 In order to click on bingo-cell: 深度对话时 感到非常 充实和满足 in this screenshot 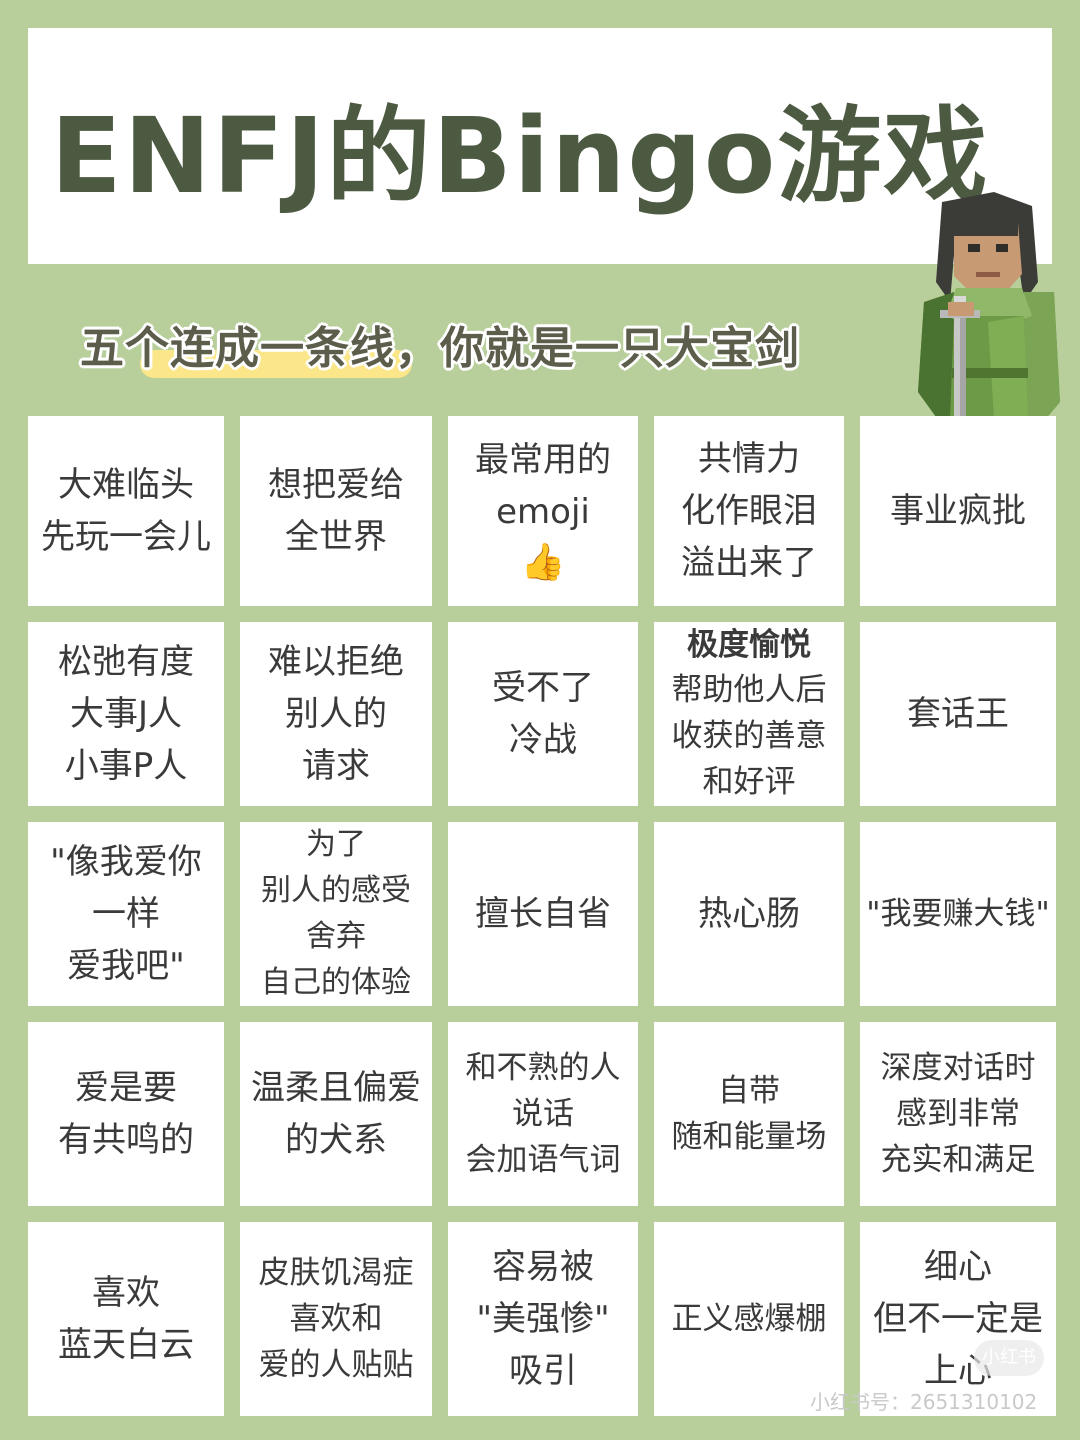, I will do `click(958, 1114)`.